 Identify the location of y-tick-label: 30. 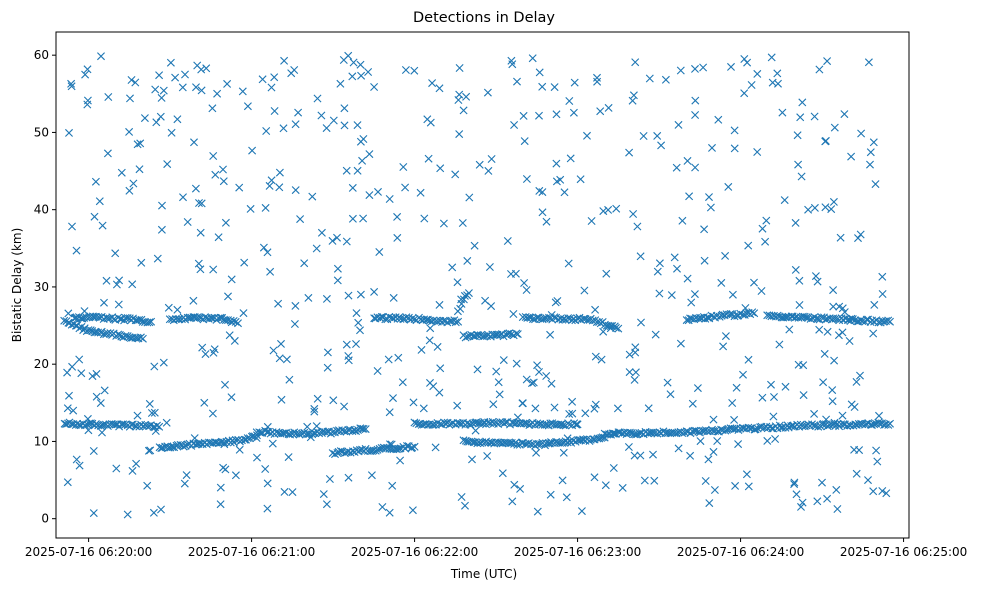
(41, 287).